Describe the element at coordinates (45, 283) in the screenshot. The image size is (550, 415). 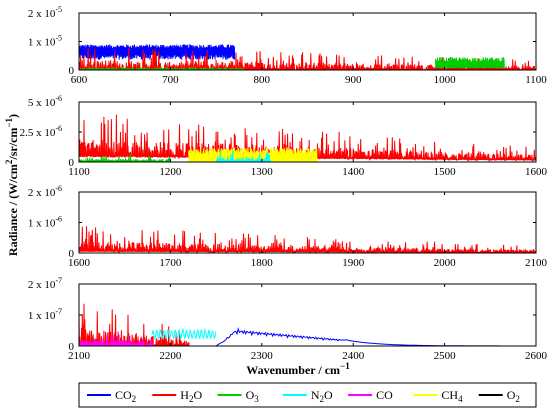
I see `y-tick-label: 2 x 10⁻⁷` at that location.